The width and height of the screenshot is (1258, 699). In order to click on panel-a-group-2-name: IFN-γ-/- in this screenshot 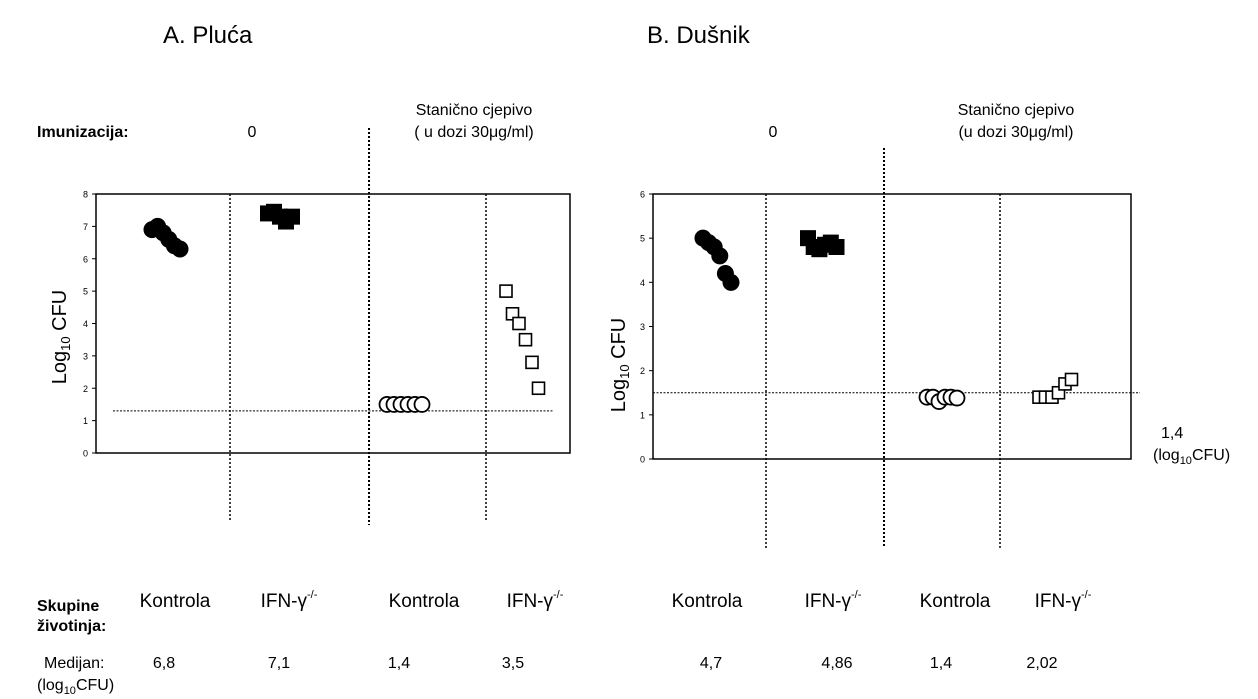, I will do `click(289, 600)`.